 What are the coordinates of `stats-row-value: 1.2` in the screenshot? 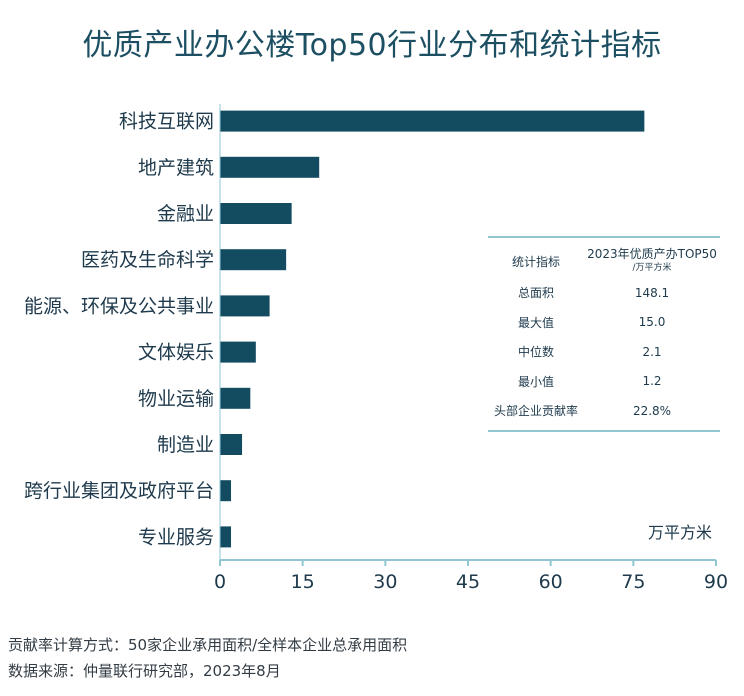 It's located at (652, 381).